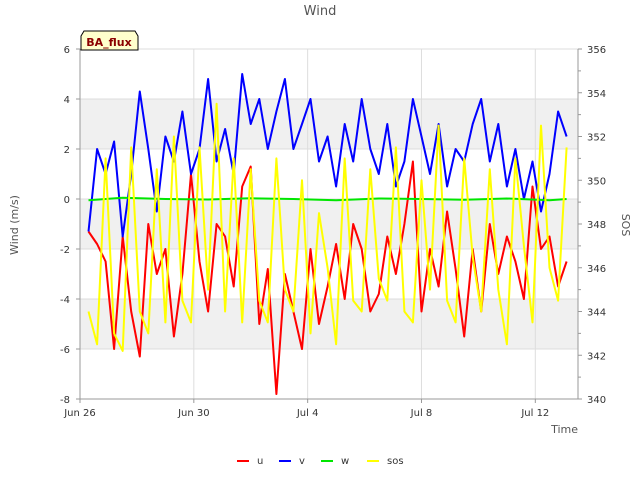 This screenshot has height=480, width=640. I want to click on y2-tick-label: 346, so click(596, 269).